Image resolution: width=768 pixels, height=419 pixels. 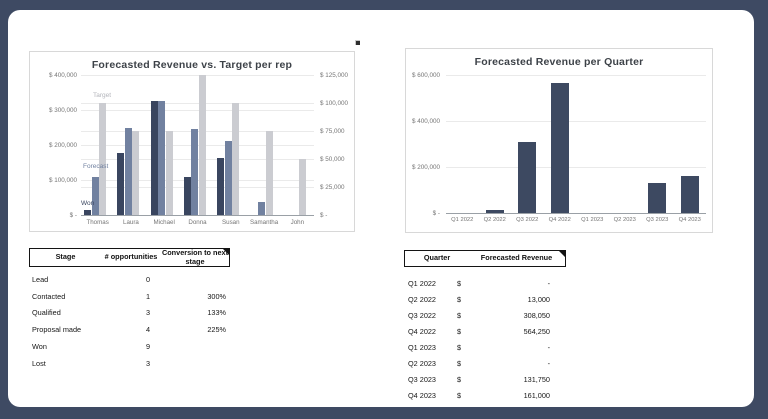 What do you see at coordinates (494, 220) in the screenshot?
I see `x-axis-label-q2-2022: Q2 2022` at bounding box center [494, 220].